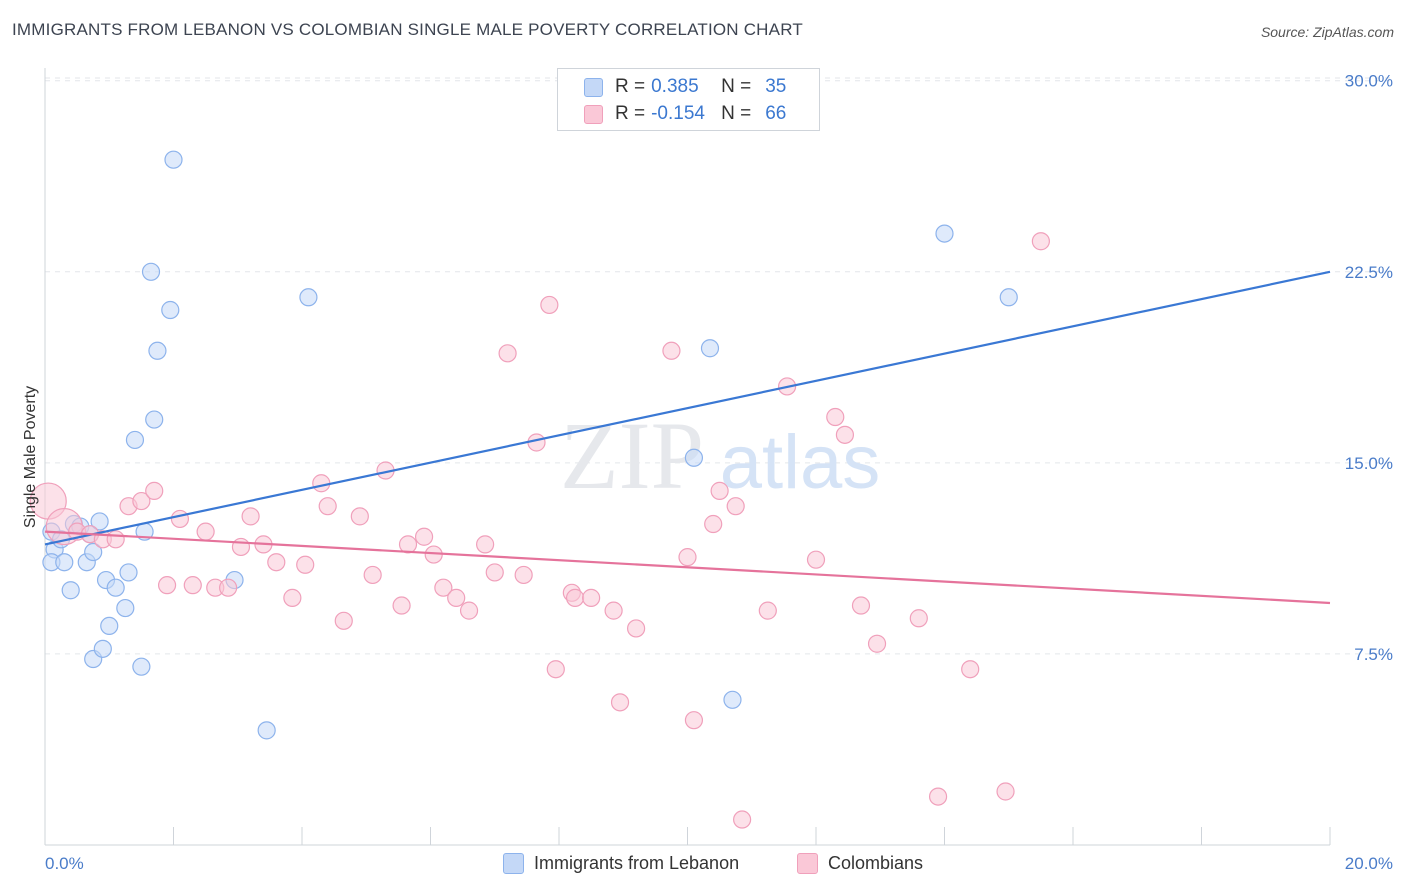  What do you see at coordinates (1369, 863) in the screenshot?
I see `x-tick-label: 20.0%` at bounding box center [1369, 863].